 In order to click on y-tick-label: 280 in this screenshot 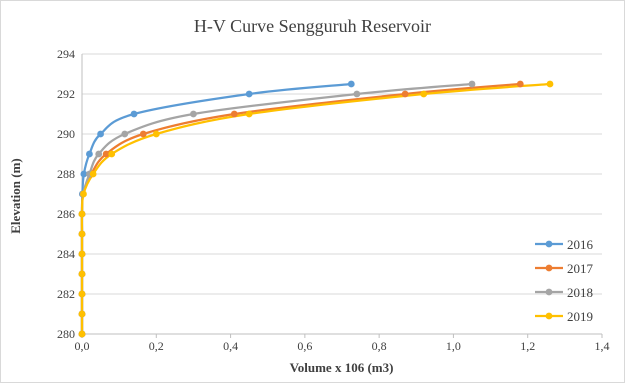, I will do `click(66, 334)`.